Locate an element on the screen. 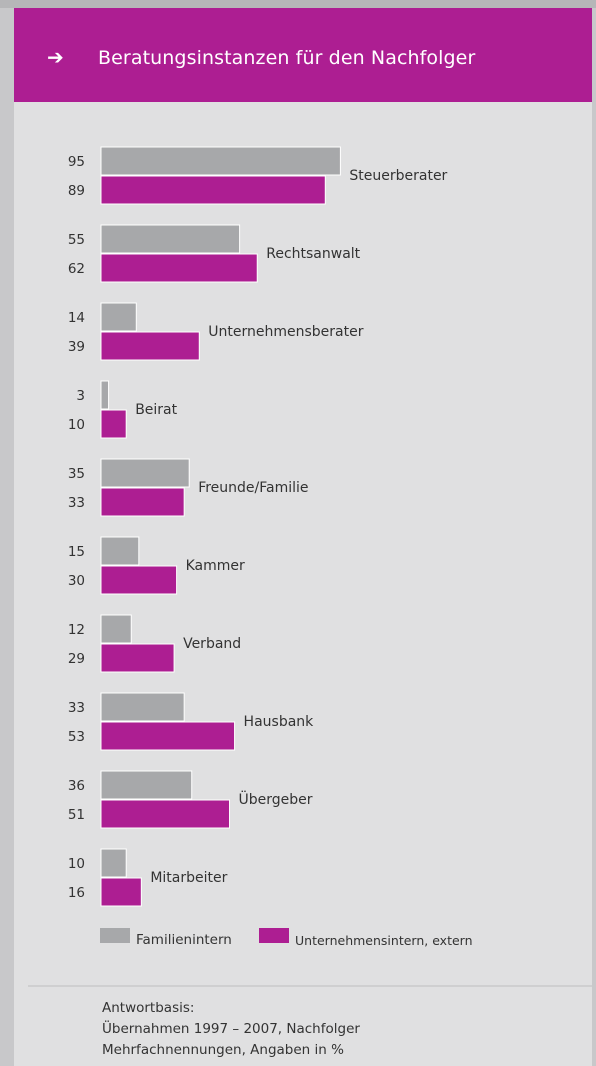 The image size is (596, 1066). bar-group: 35 33 Freunde/Familie is located at coordinates (188, 487).